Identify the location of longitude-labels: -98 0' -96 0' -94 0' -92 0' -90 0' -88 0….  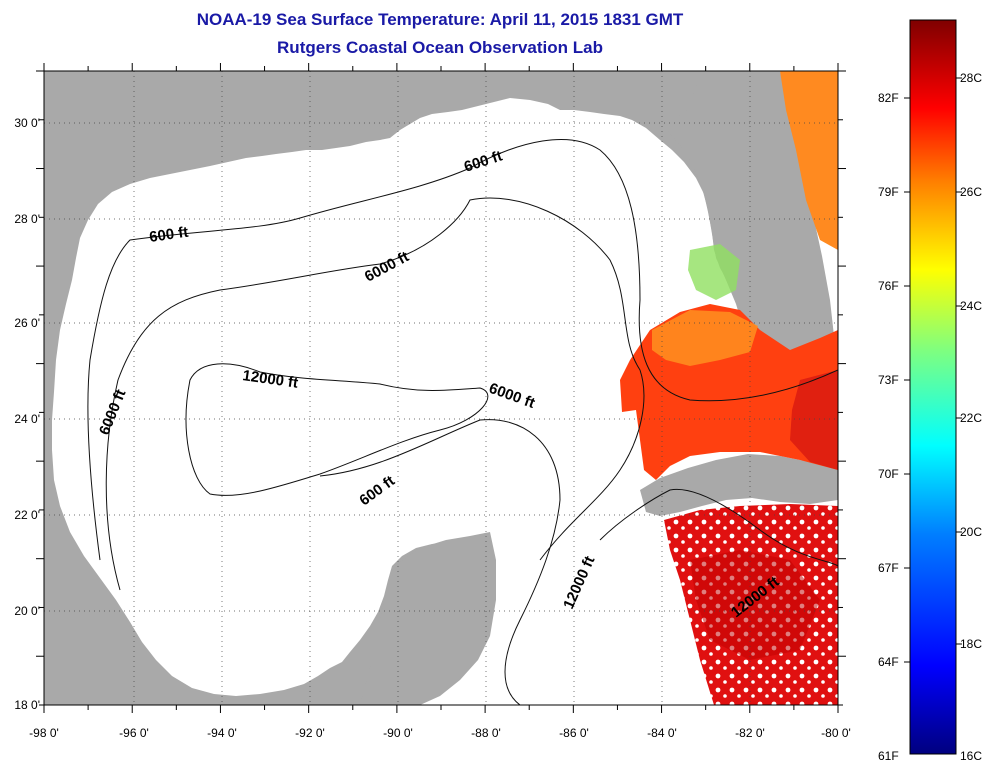
(440, 733).